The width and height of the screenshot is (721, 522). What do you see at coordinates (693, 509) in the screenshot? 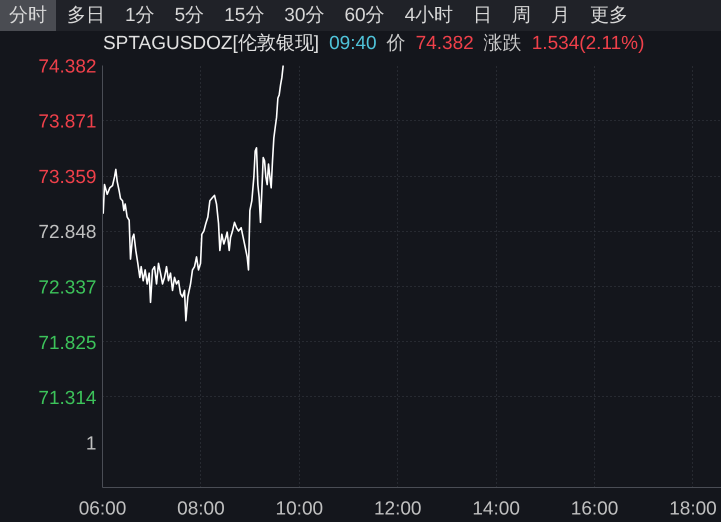
I see `x-tick-label: 18:00` at bounding box center [693, 509].